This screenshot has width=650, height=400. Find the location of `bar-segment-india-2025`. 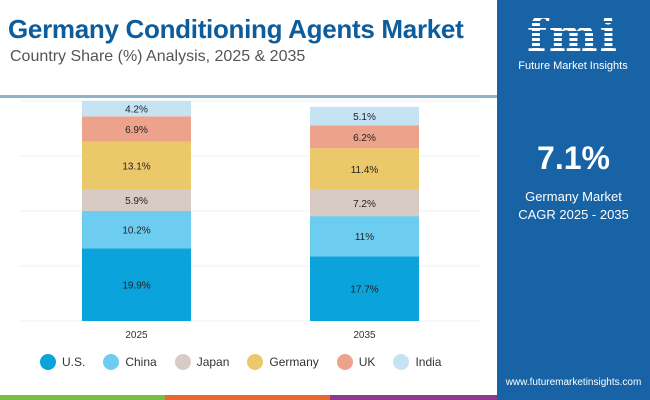

bar-segment-india-2025 is located at coordinates (136, 109).